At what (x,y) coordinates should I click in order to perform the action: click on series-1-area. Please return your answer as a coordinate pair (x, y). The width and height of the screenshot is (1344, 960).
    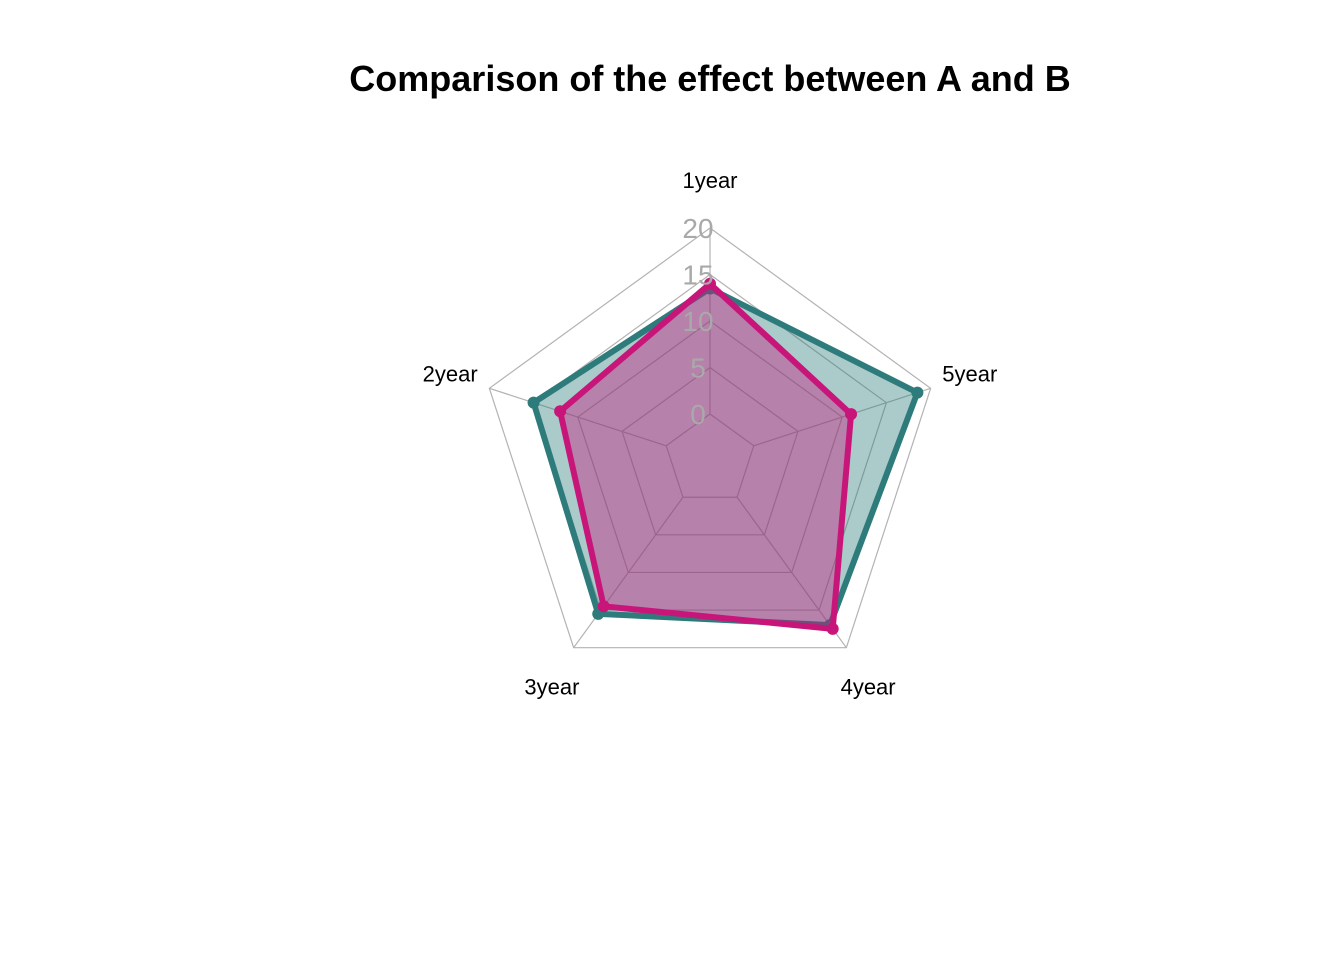
    Looking at the image, I should click on (706, 456).